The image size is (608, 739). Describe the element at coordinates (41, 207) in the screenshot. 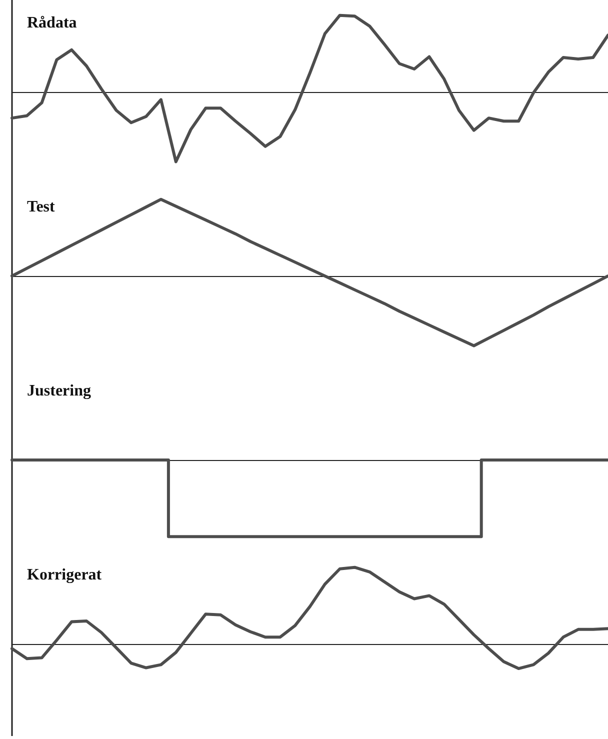

I see `chart-title: Test` at that location.